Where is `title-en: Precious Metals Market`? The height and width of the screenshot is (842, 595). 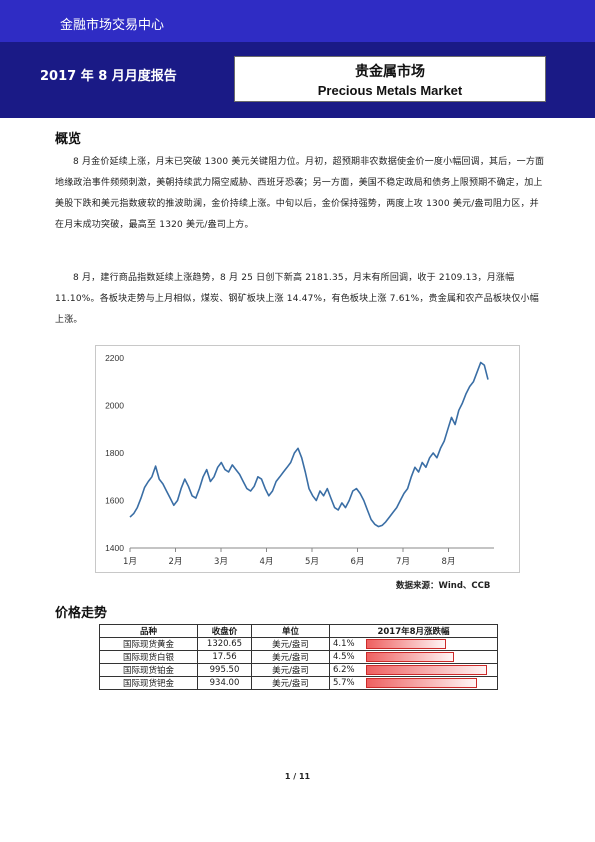 title-en: Precious Metals Market is located at coordinates (390, 90).